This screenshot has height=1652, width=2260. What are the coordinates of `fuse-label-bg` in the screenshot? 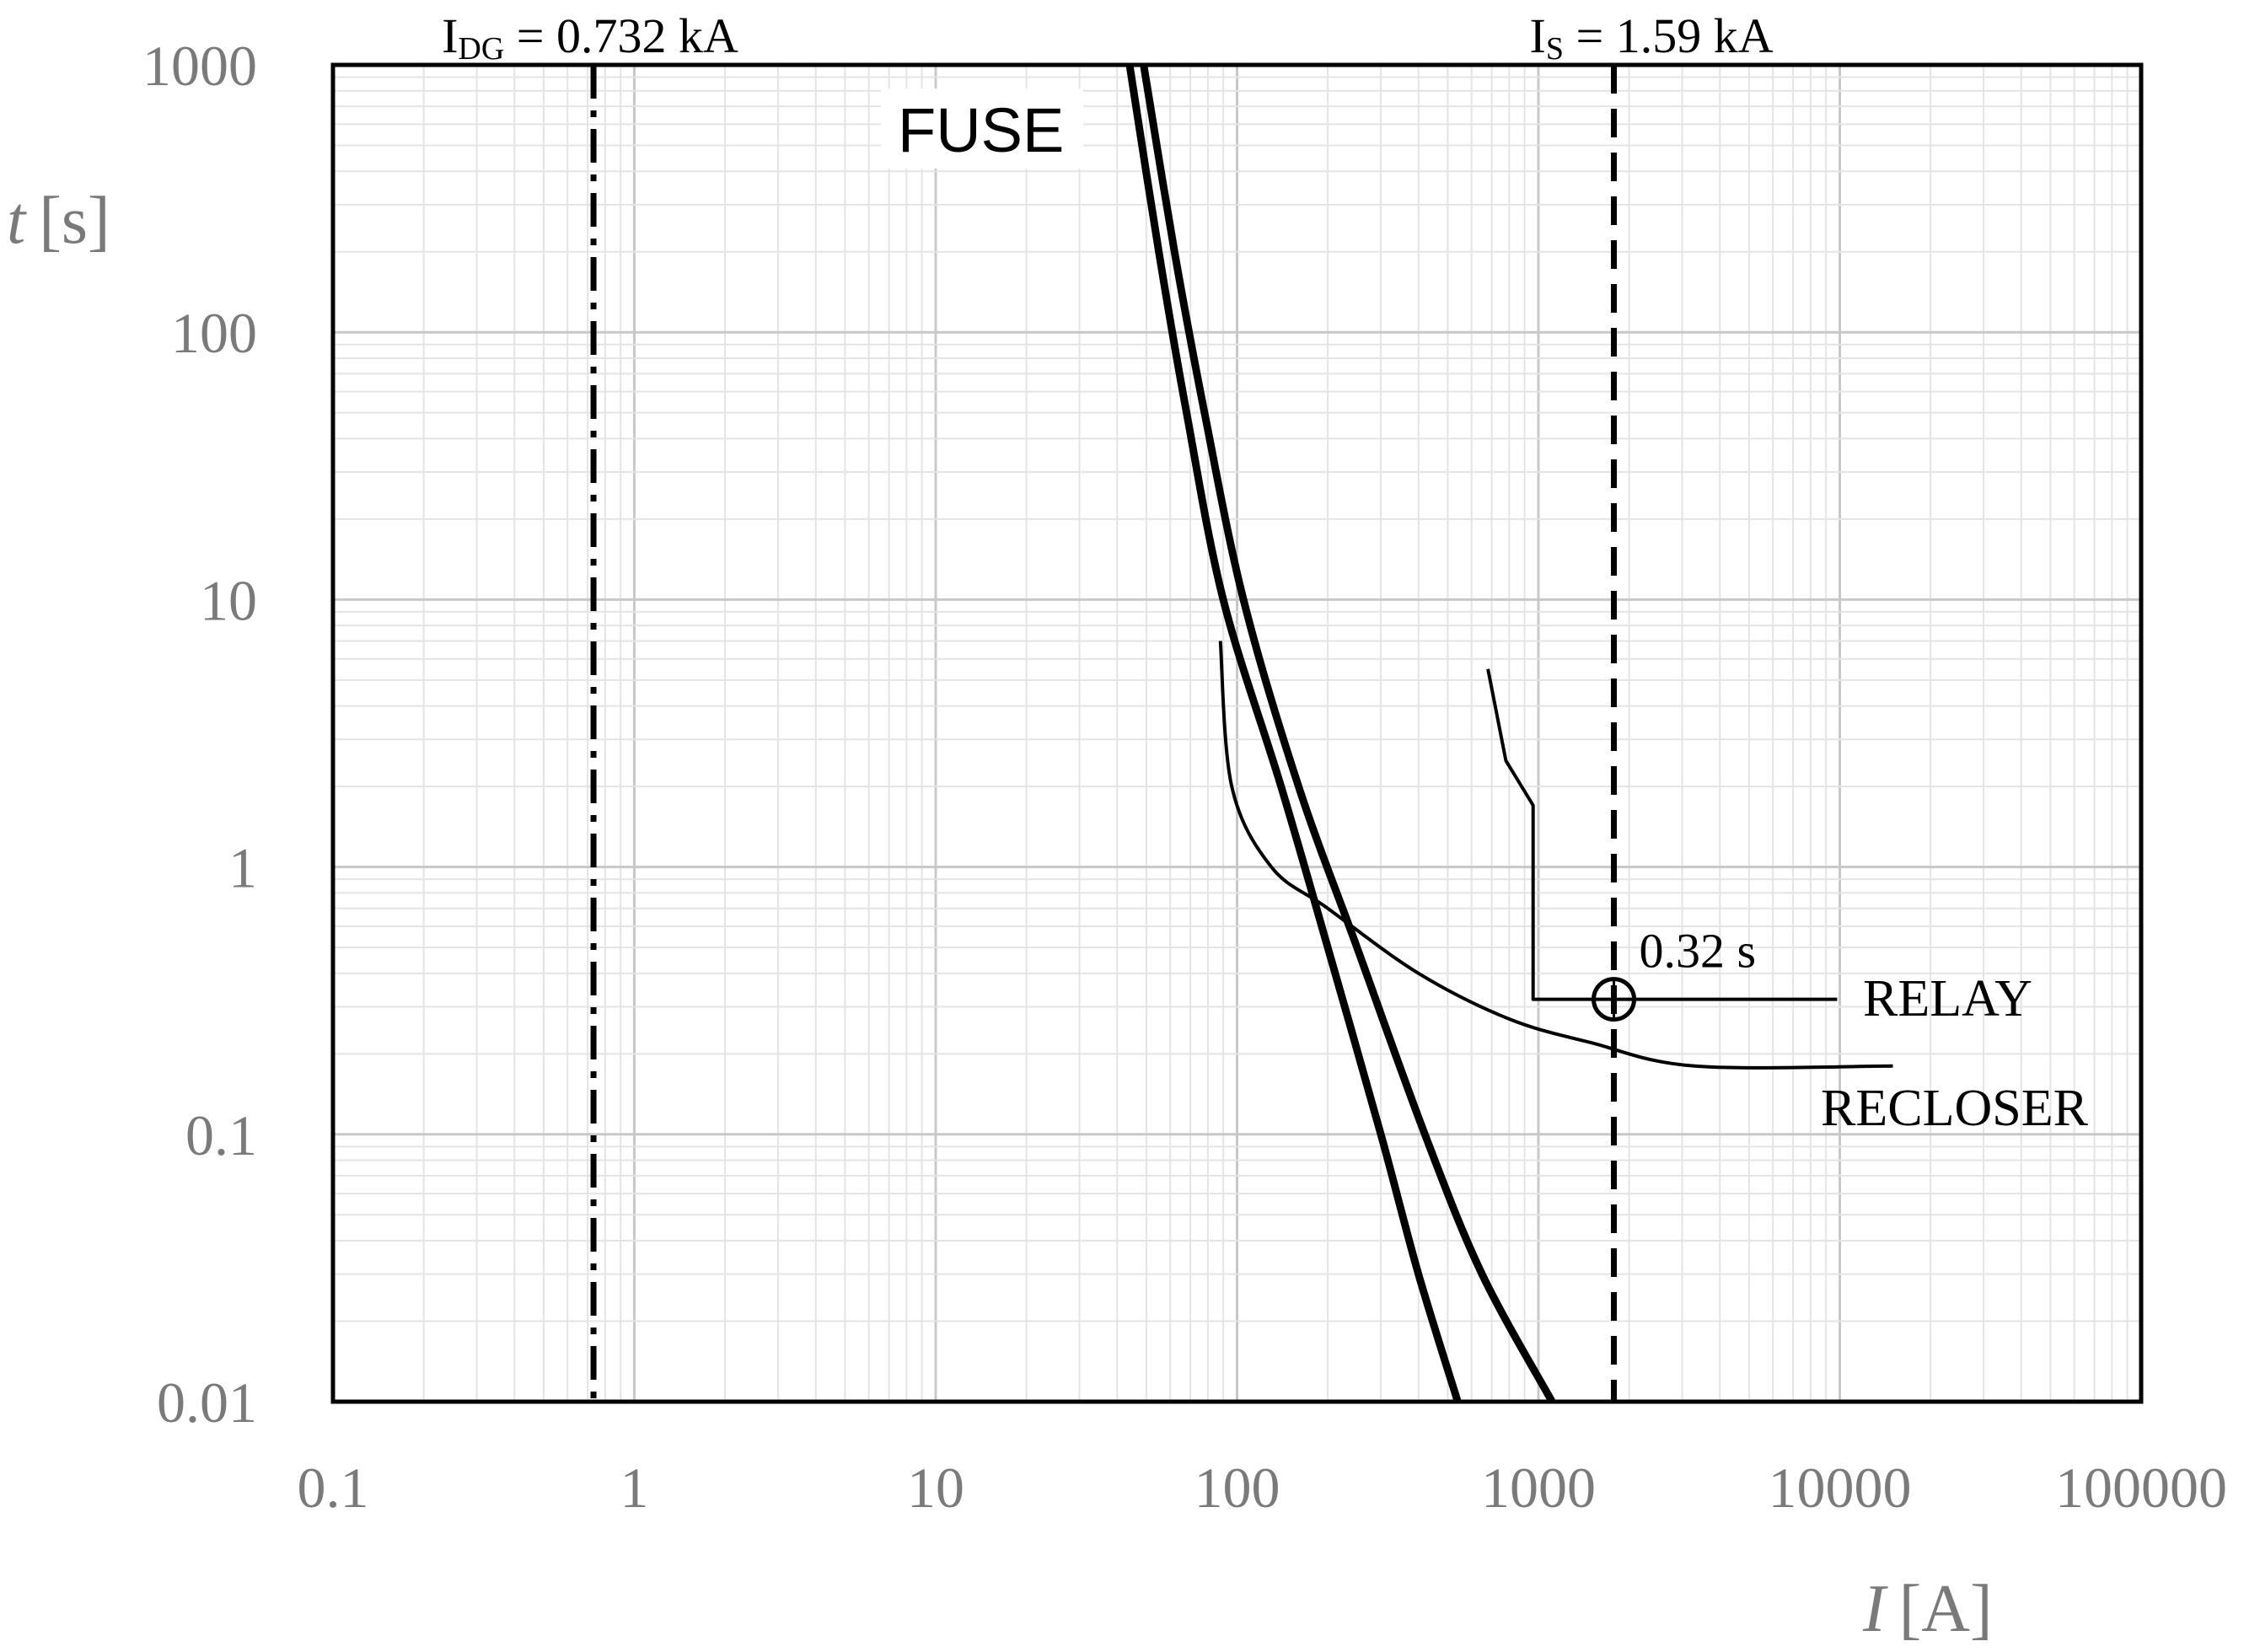 It's located at (982, 128).